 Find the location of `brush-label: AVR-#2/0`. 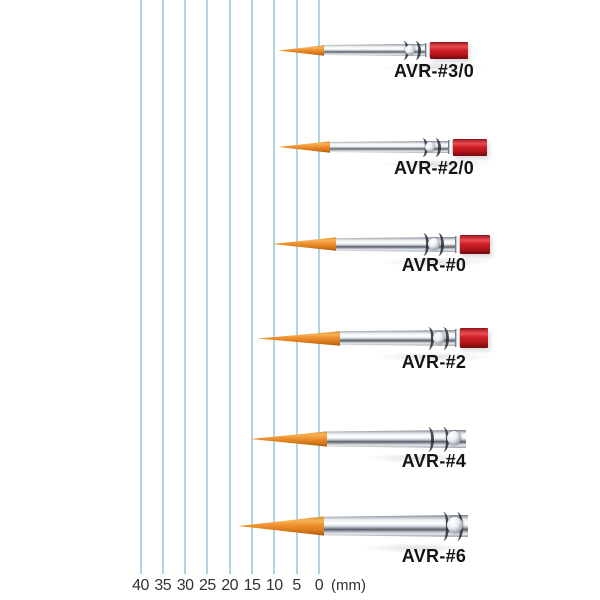

brush-label: AVR-#2/0 is located at coordinates (434, 168).